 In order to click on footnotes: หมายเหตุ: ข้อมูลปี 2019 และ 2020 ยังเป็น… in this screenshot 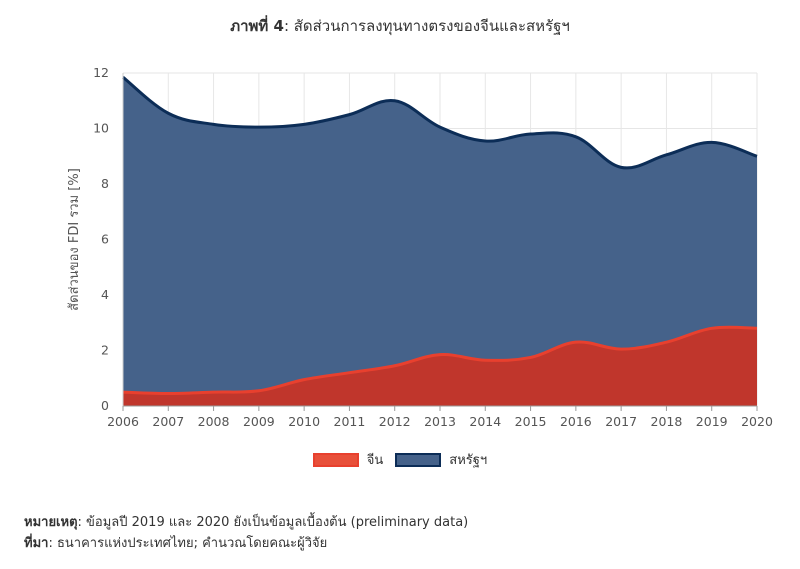, I will do `click(246, 533)`.